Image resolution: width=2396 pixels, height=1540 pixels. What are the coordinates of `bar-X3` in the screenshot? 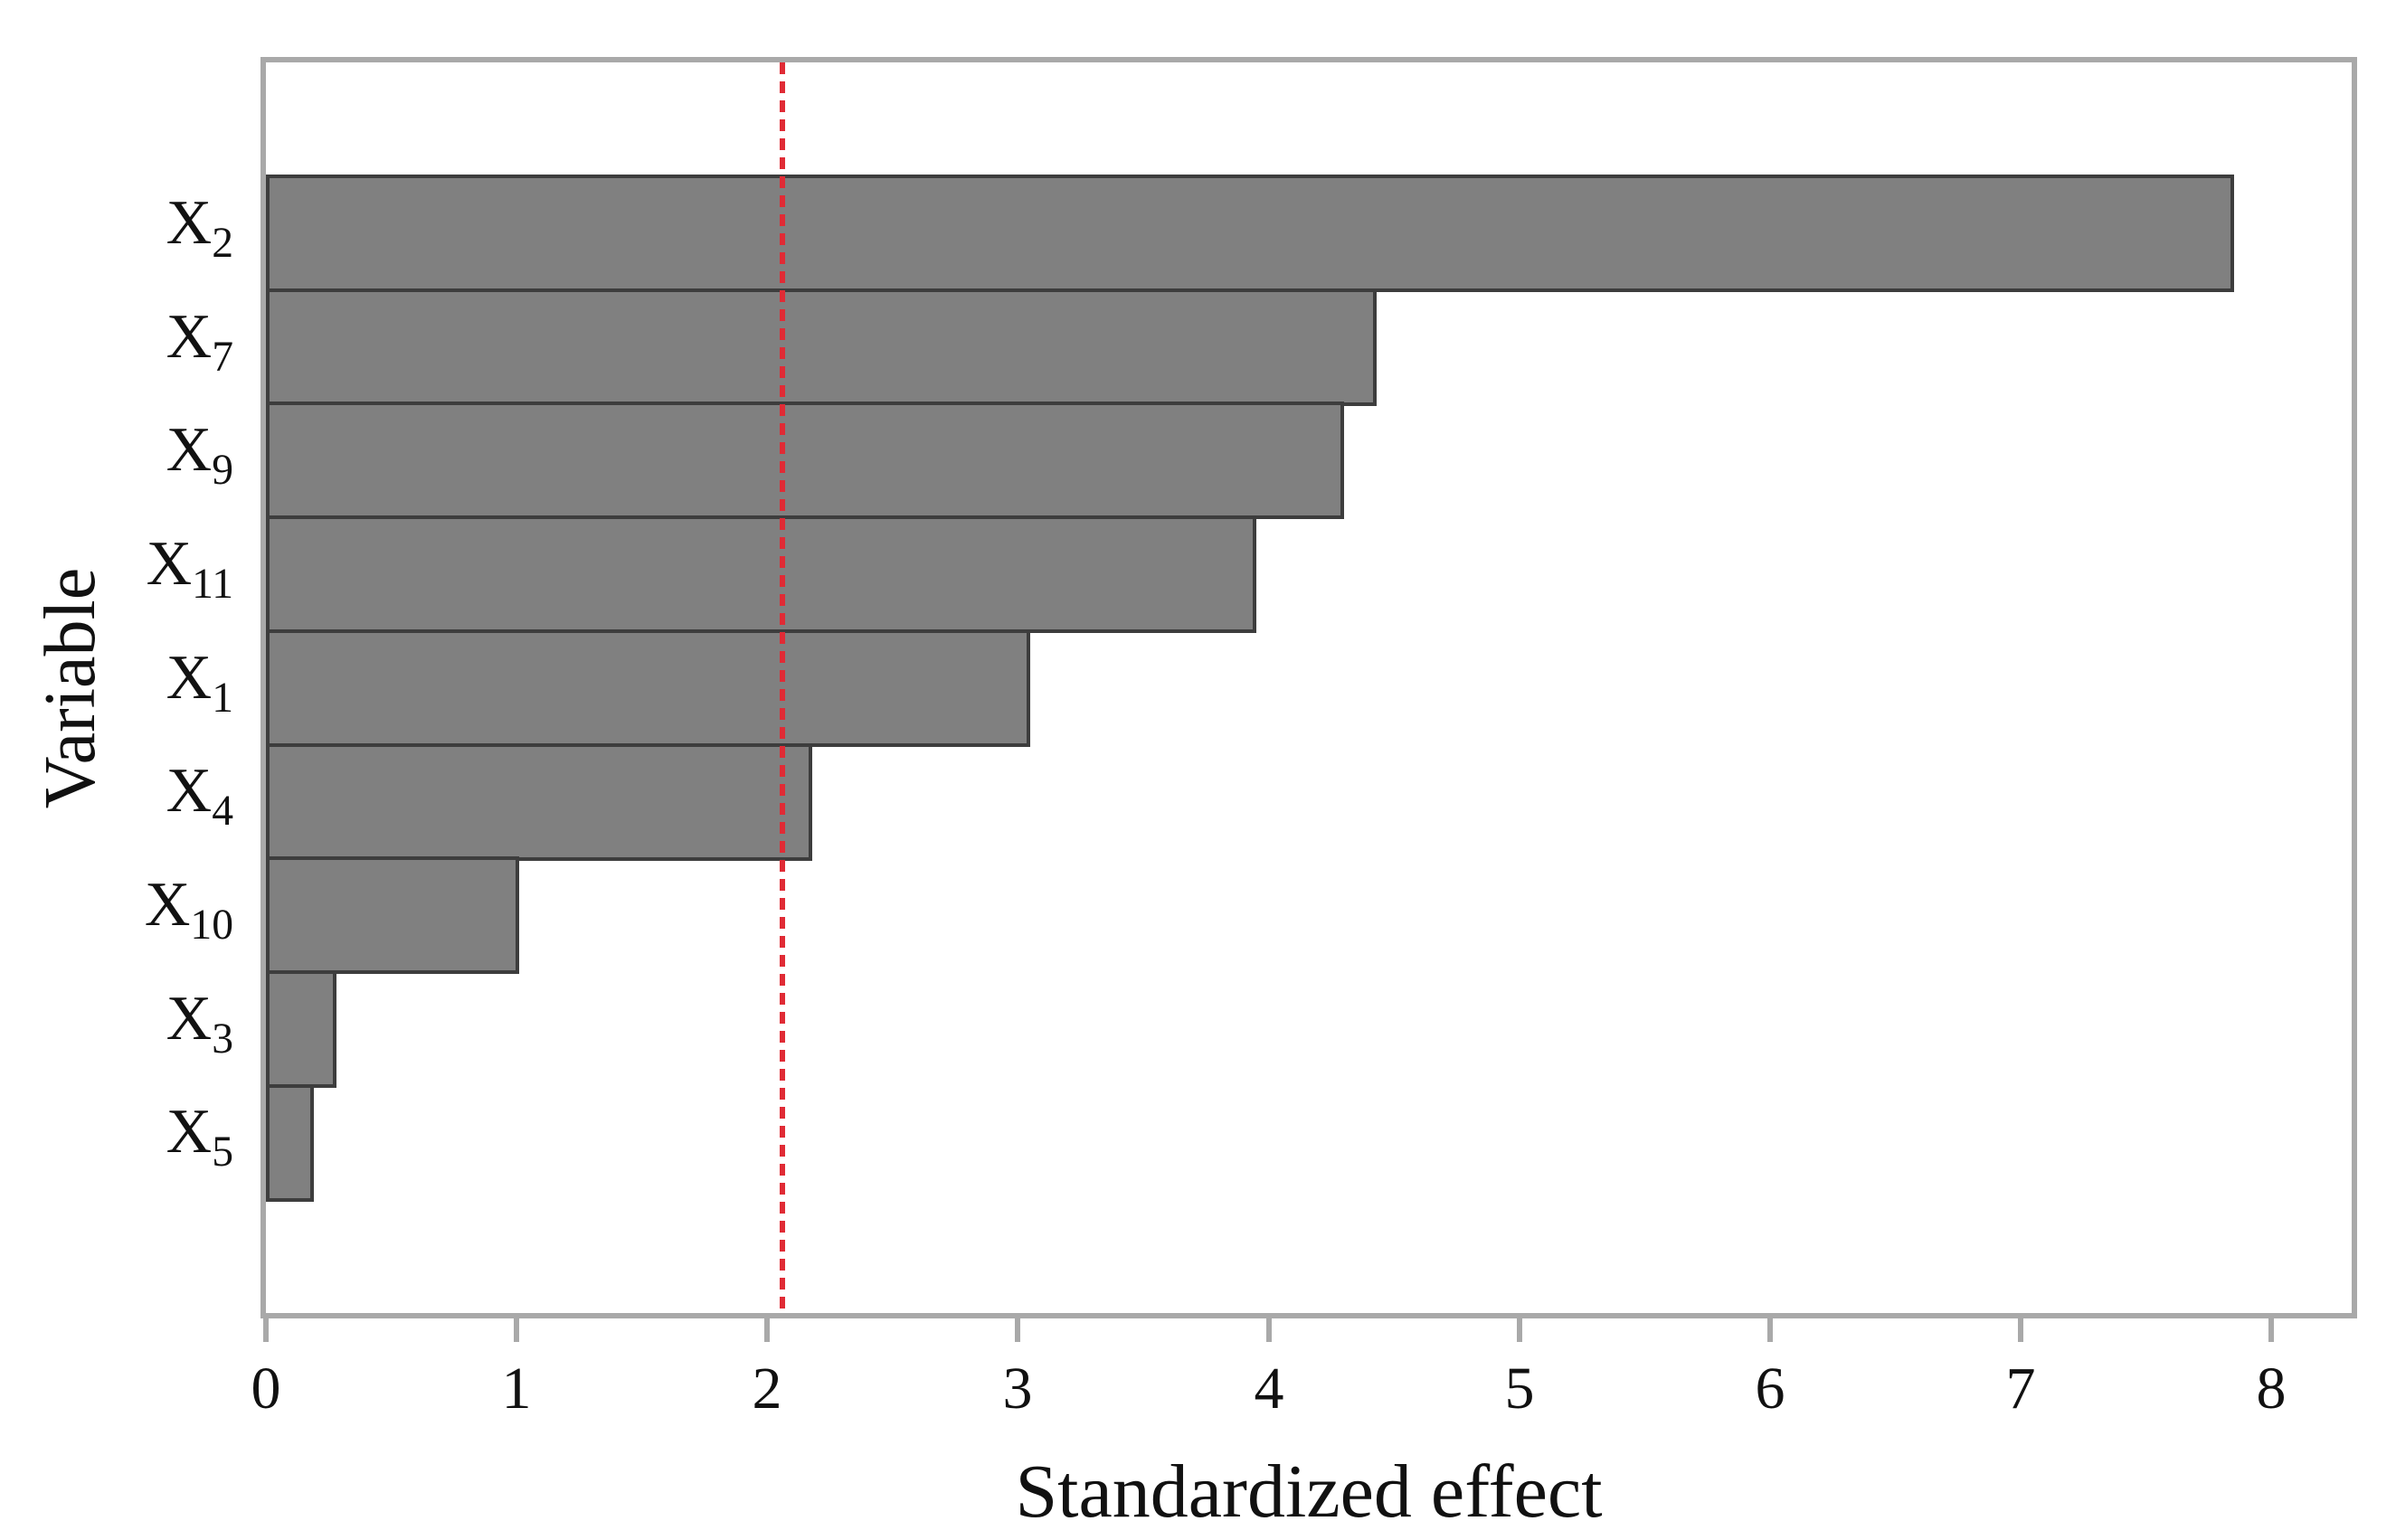 It's located at (301, 1028).